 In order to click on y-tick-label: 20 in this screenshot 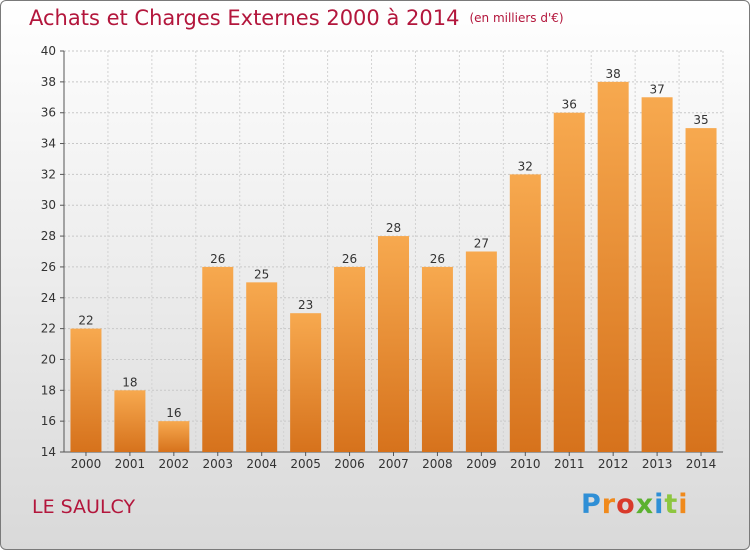, I will do `click(48, 359)`.